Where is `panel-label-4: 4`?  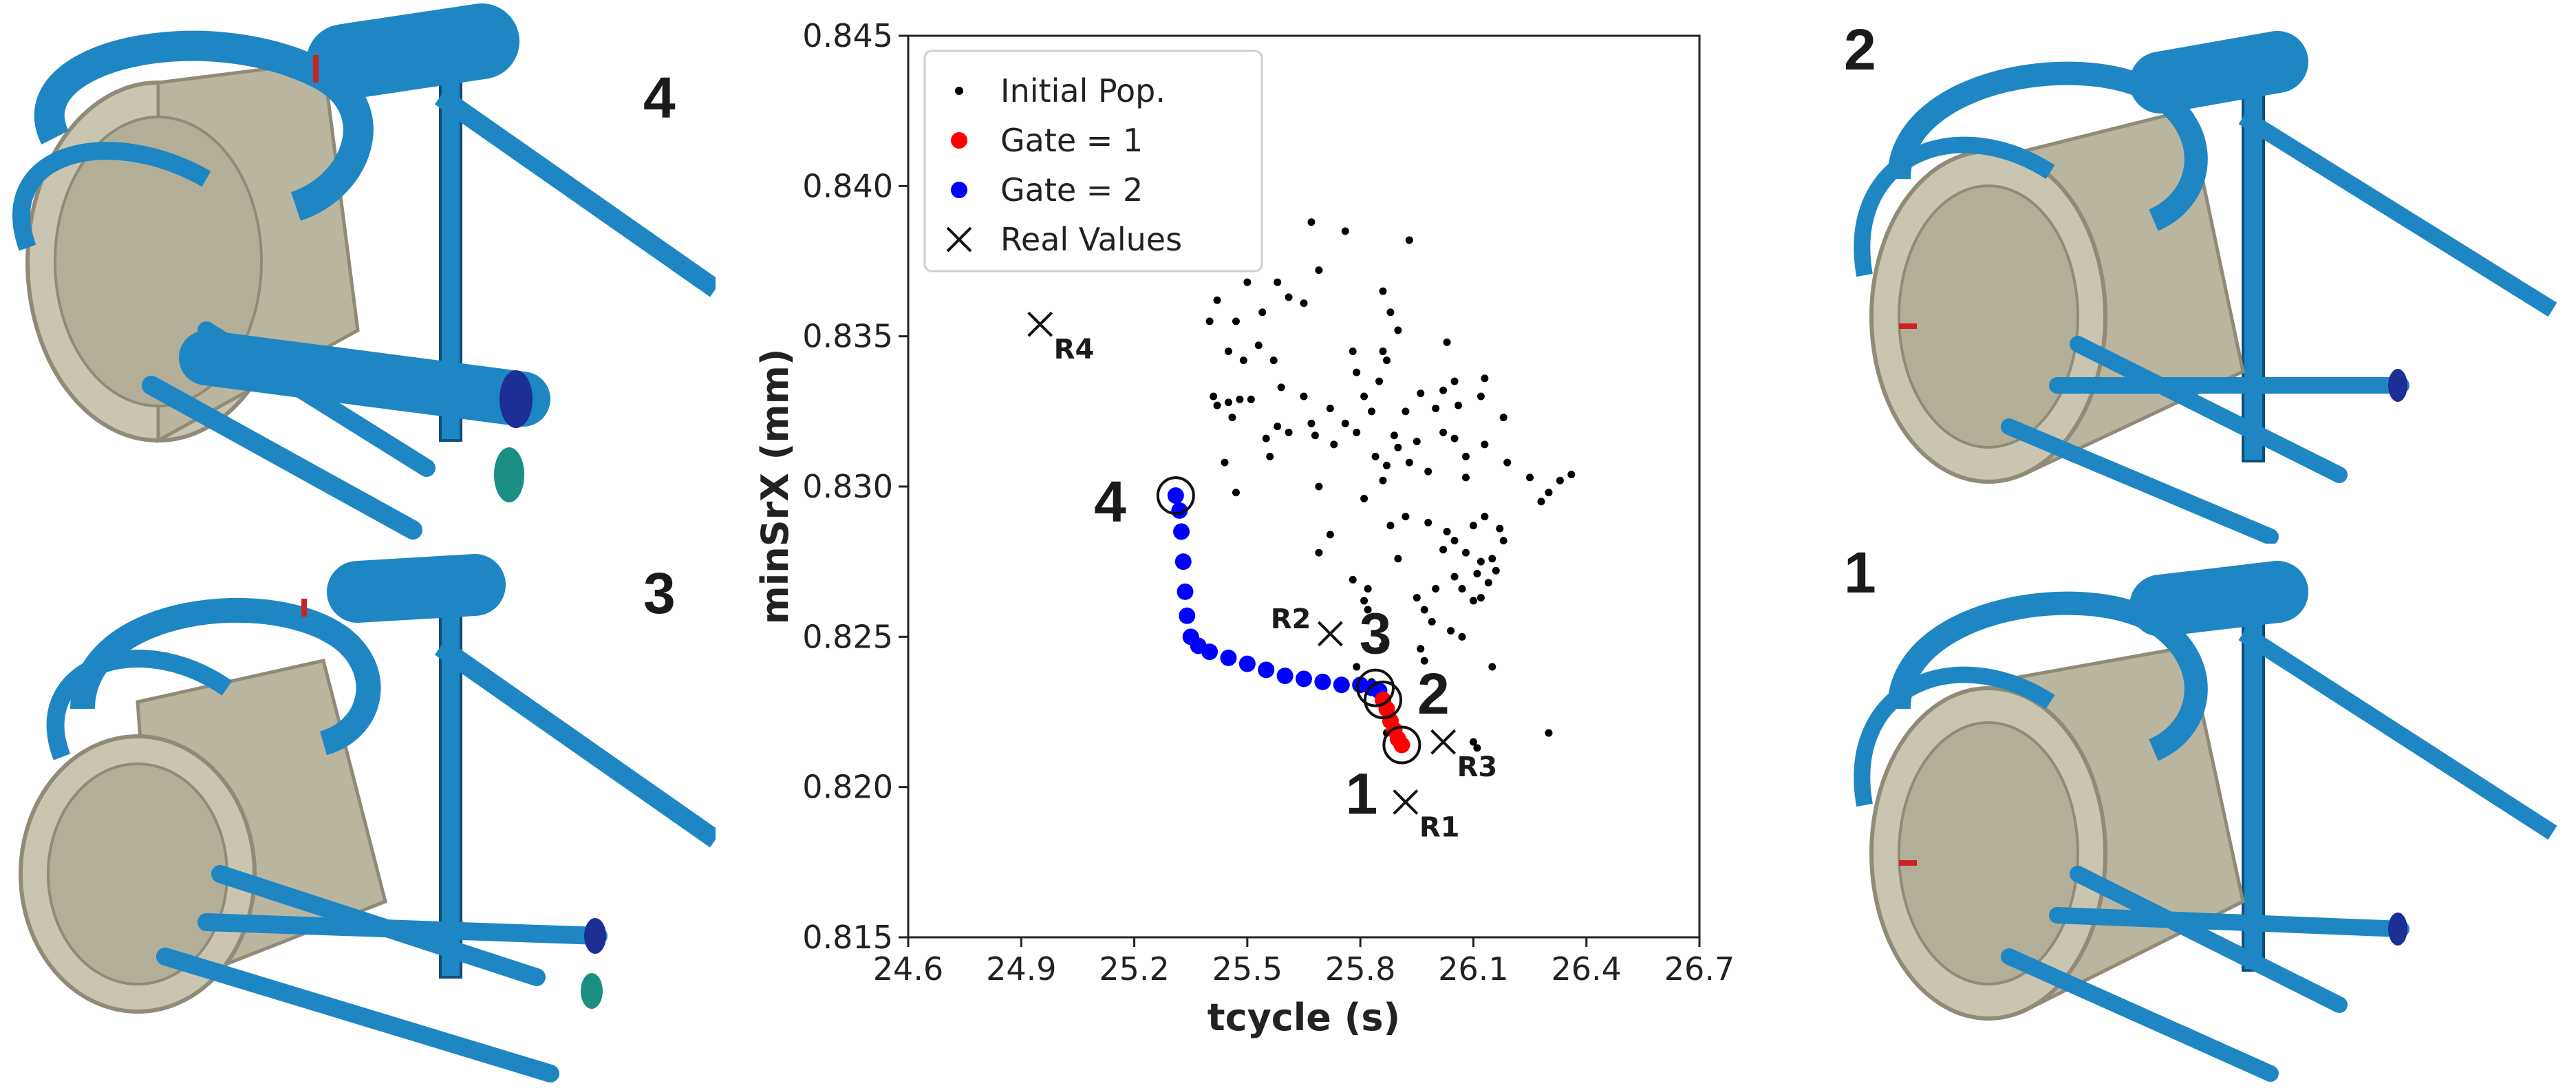
panel-label-4: 4 is located at coordinates (659, 98).